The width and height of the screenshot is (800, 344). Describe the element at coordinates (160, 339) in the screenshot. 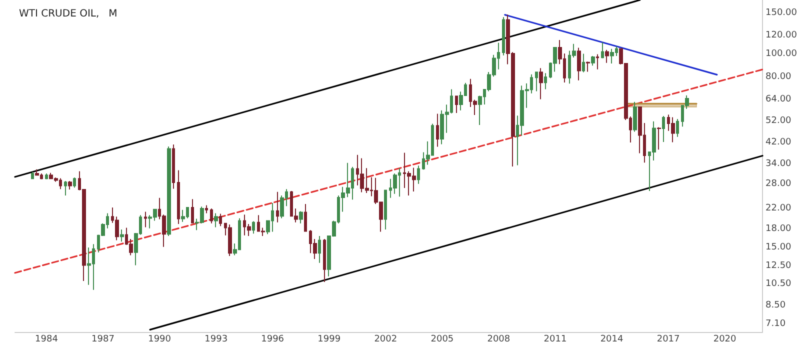

I see `x-tick-label: 1990` at that location.